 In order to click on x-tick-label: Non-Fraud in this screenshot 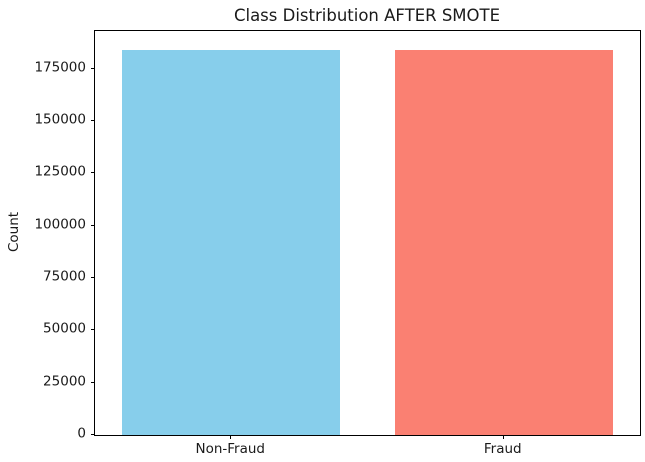, I will do `click(230, 449)`.